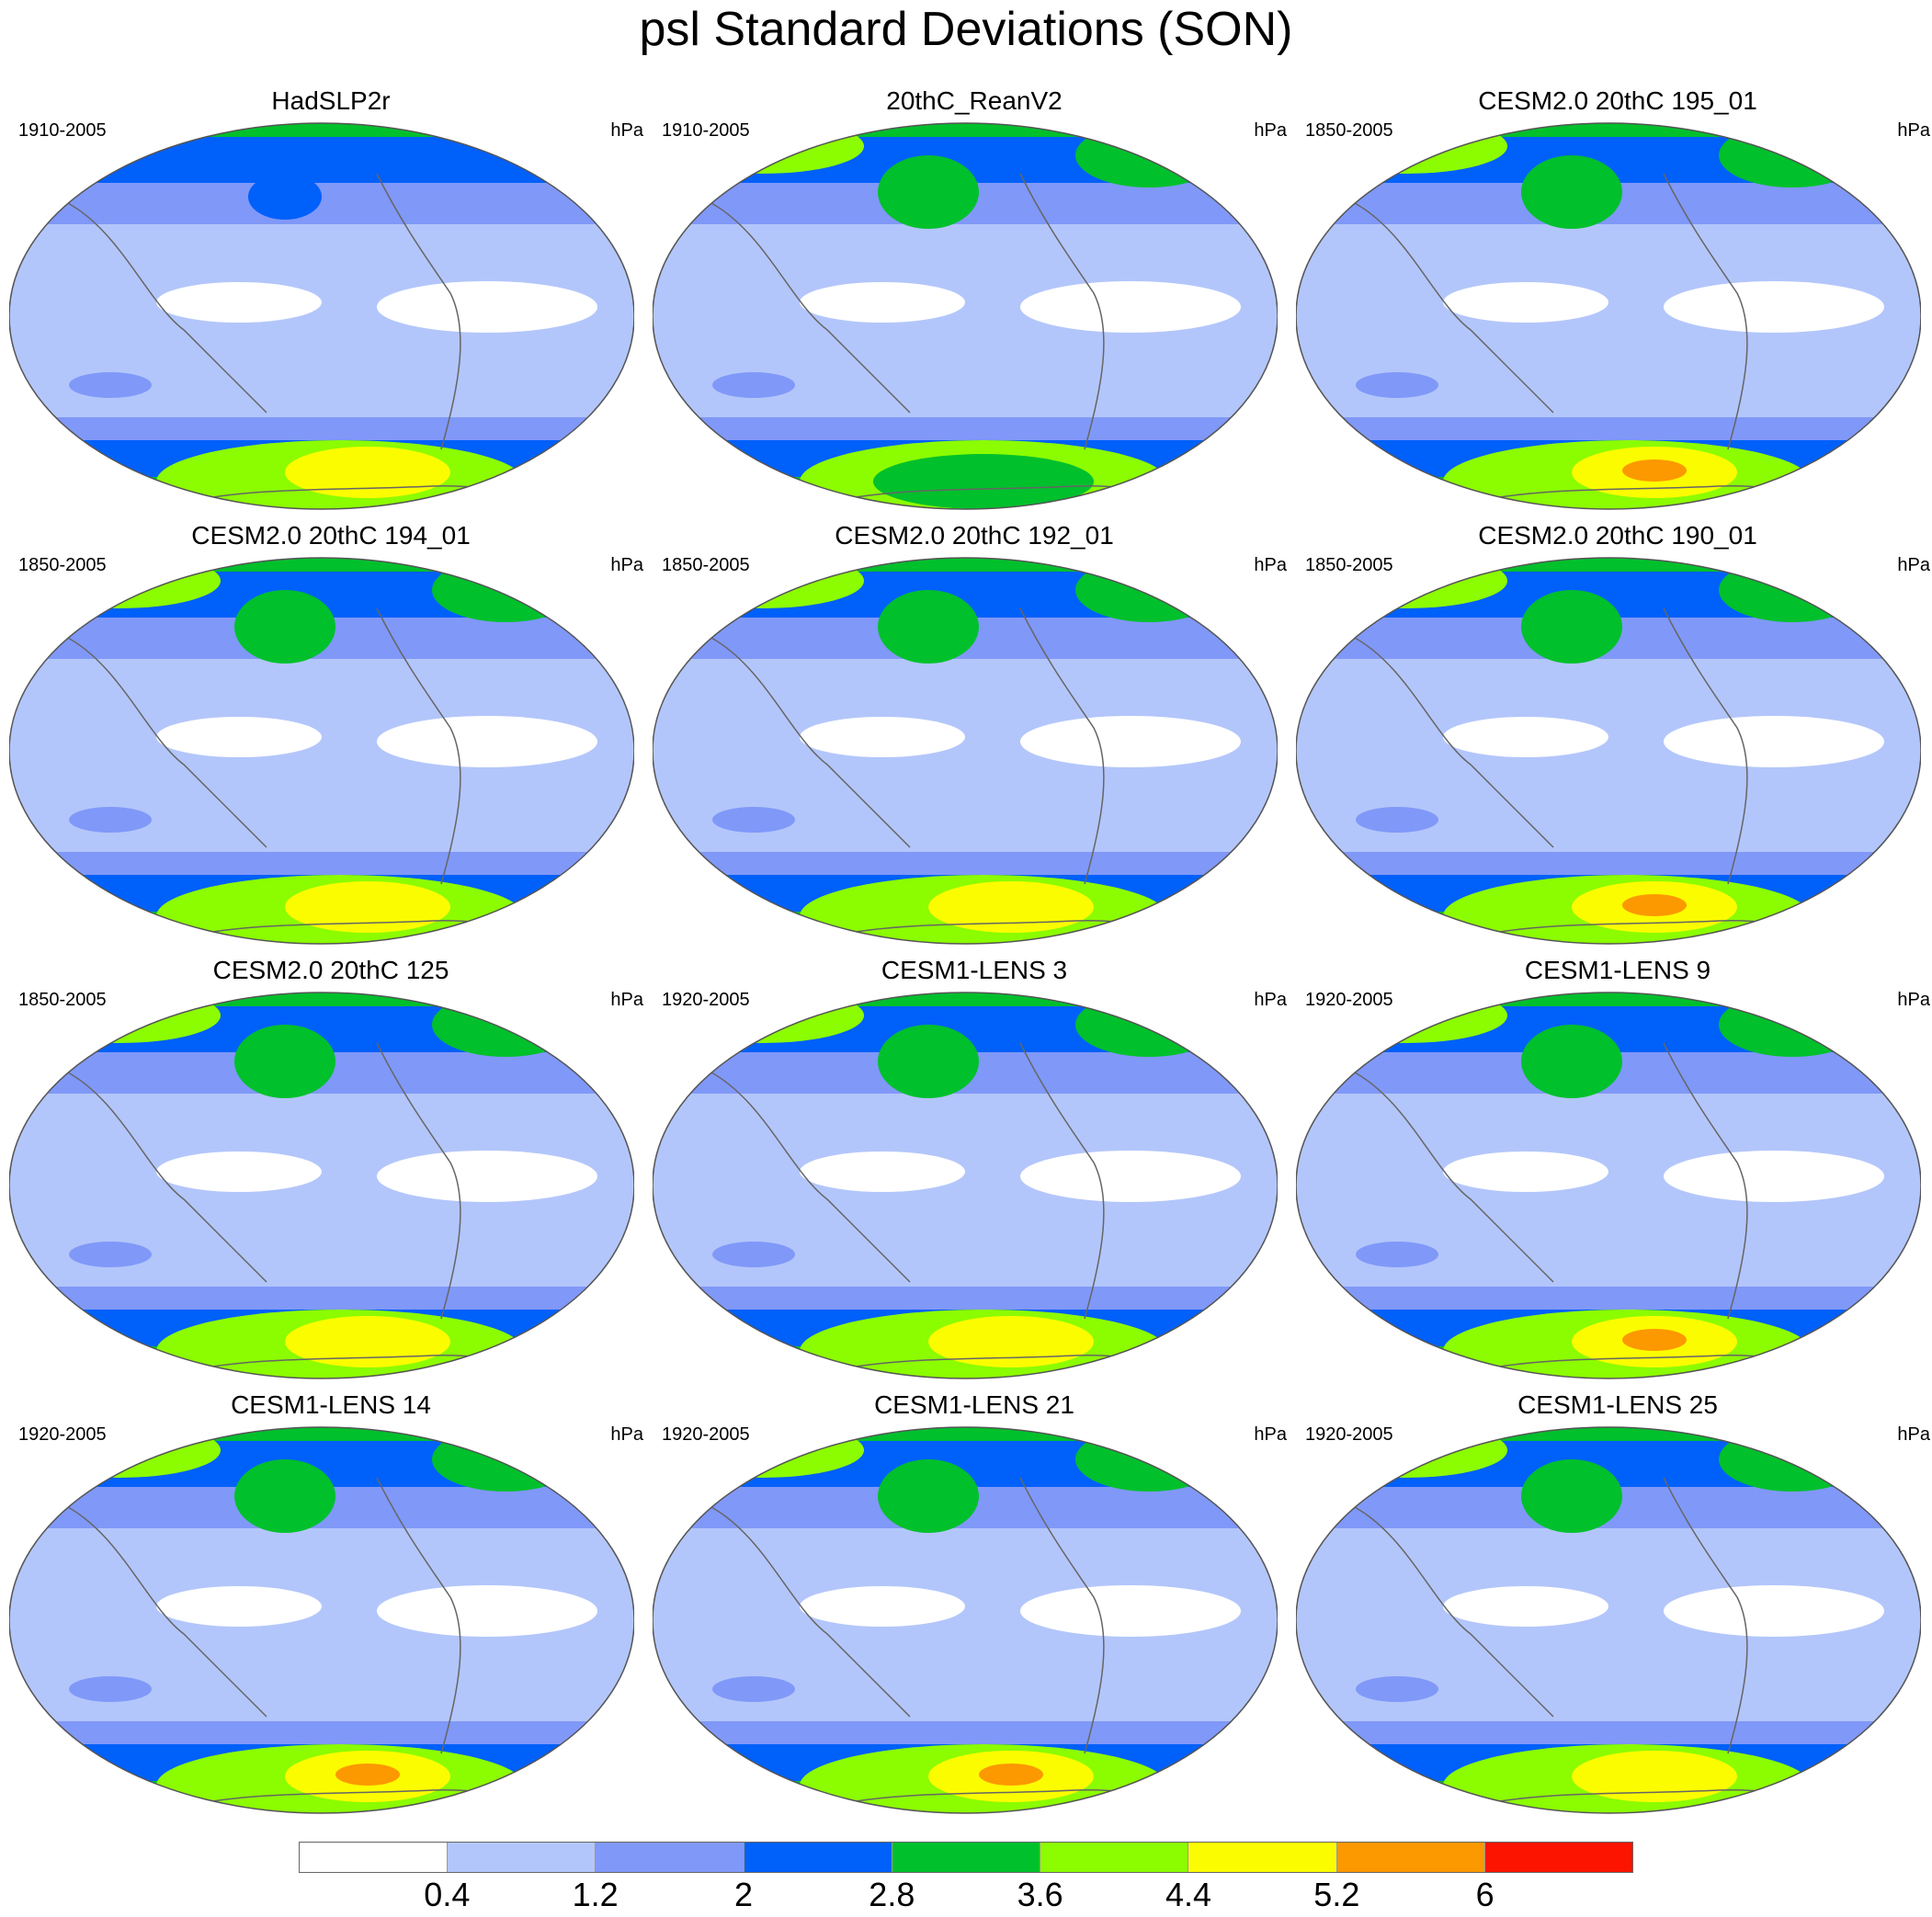 The width and height of the screenshot is (1932, 1917). Describe the element at coordinates (331, 536) in the screenshot. I see `panel-title: CESM2.0 20thC 194_01` at that location.